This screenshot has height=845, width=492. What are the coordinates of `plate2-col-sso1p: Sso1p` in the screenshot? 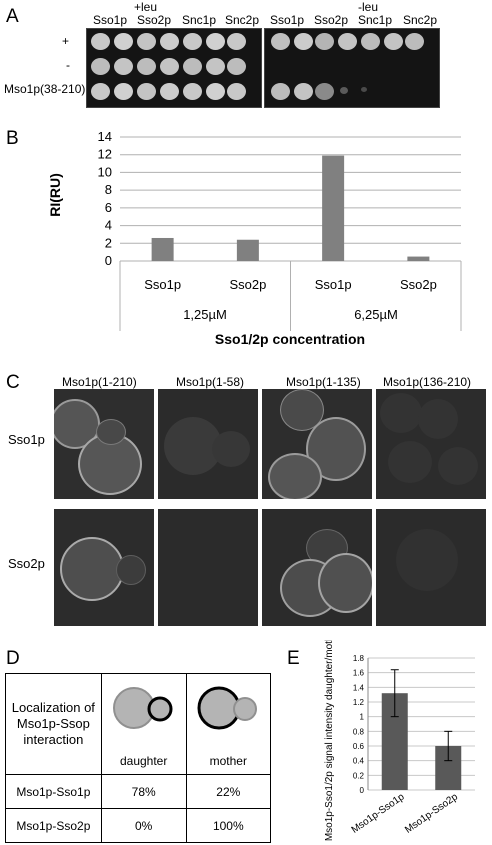 It's located at (287, 20).